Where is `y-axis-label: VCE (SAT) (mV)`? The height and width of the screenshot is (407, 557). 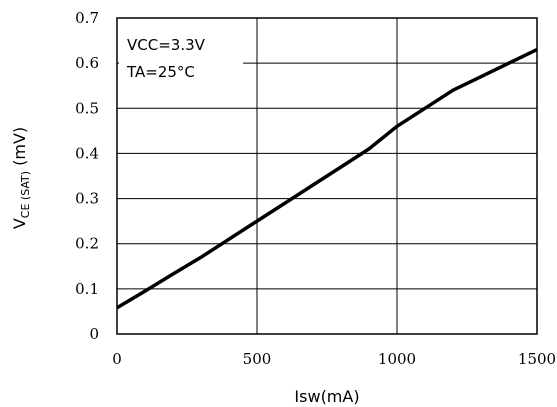
y-axis-label: VCE (SAT) (mV) is located at coordinates (21, 178).